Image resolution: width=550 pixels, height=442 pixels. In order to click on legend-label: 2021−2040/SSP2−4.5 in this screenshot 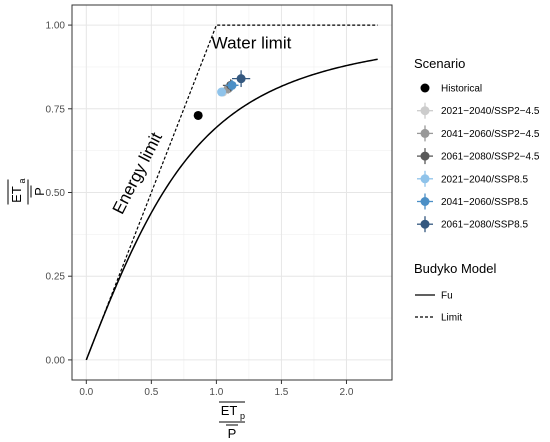, I will do `click(490, 111)`.